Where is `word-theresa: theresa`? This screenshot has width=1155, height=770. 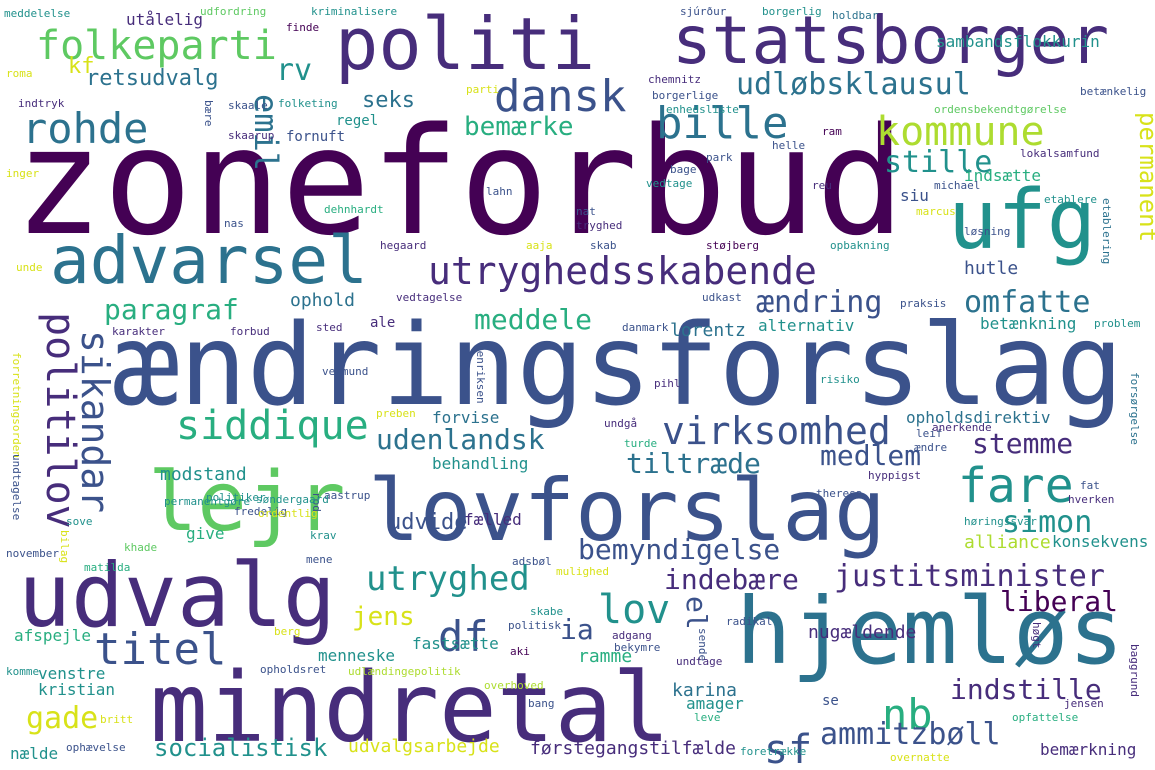 word-theresa: theresa is located at coordinates (839, 493).